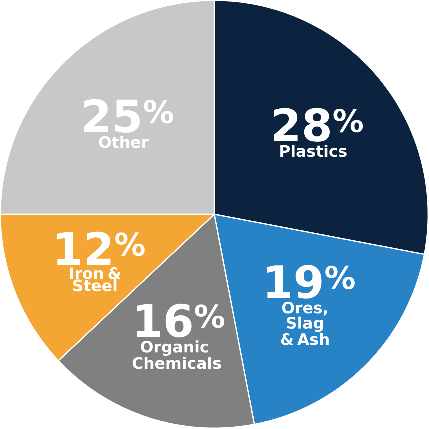 The image size is (429, 429). I want to click on slice-label: Organic Chemicals, so click(177, 355).